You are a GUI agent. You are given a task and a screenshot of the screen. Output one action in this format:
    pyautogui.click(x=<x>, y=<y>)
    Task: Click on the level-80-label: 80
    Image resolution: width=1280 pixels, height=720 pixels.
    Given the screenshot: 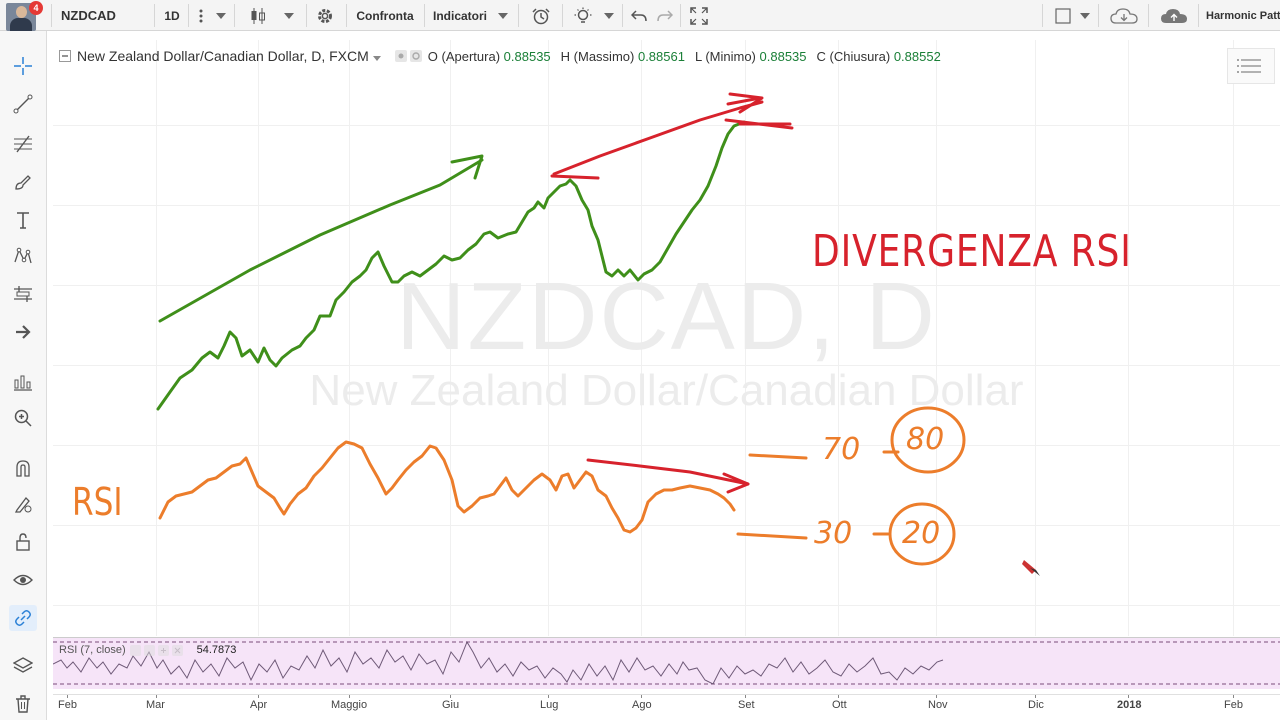 What is the action you would take?
    pyautogui.click(x=925, y=439)
    